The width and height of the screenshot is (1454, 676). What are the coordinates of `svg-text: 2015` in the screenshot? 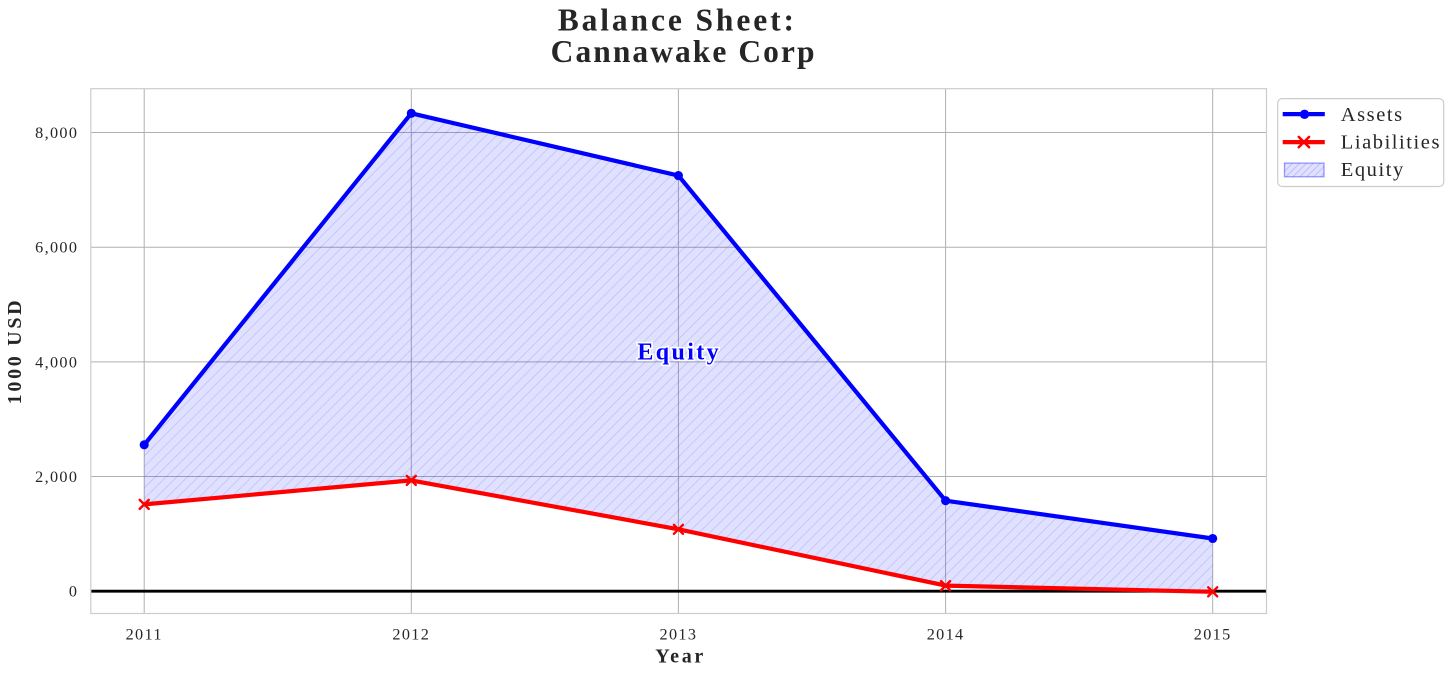 It's located at (1213, 635).